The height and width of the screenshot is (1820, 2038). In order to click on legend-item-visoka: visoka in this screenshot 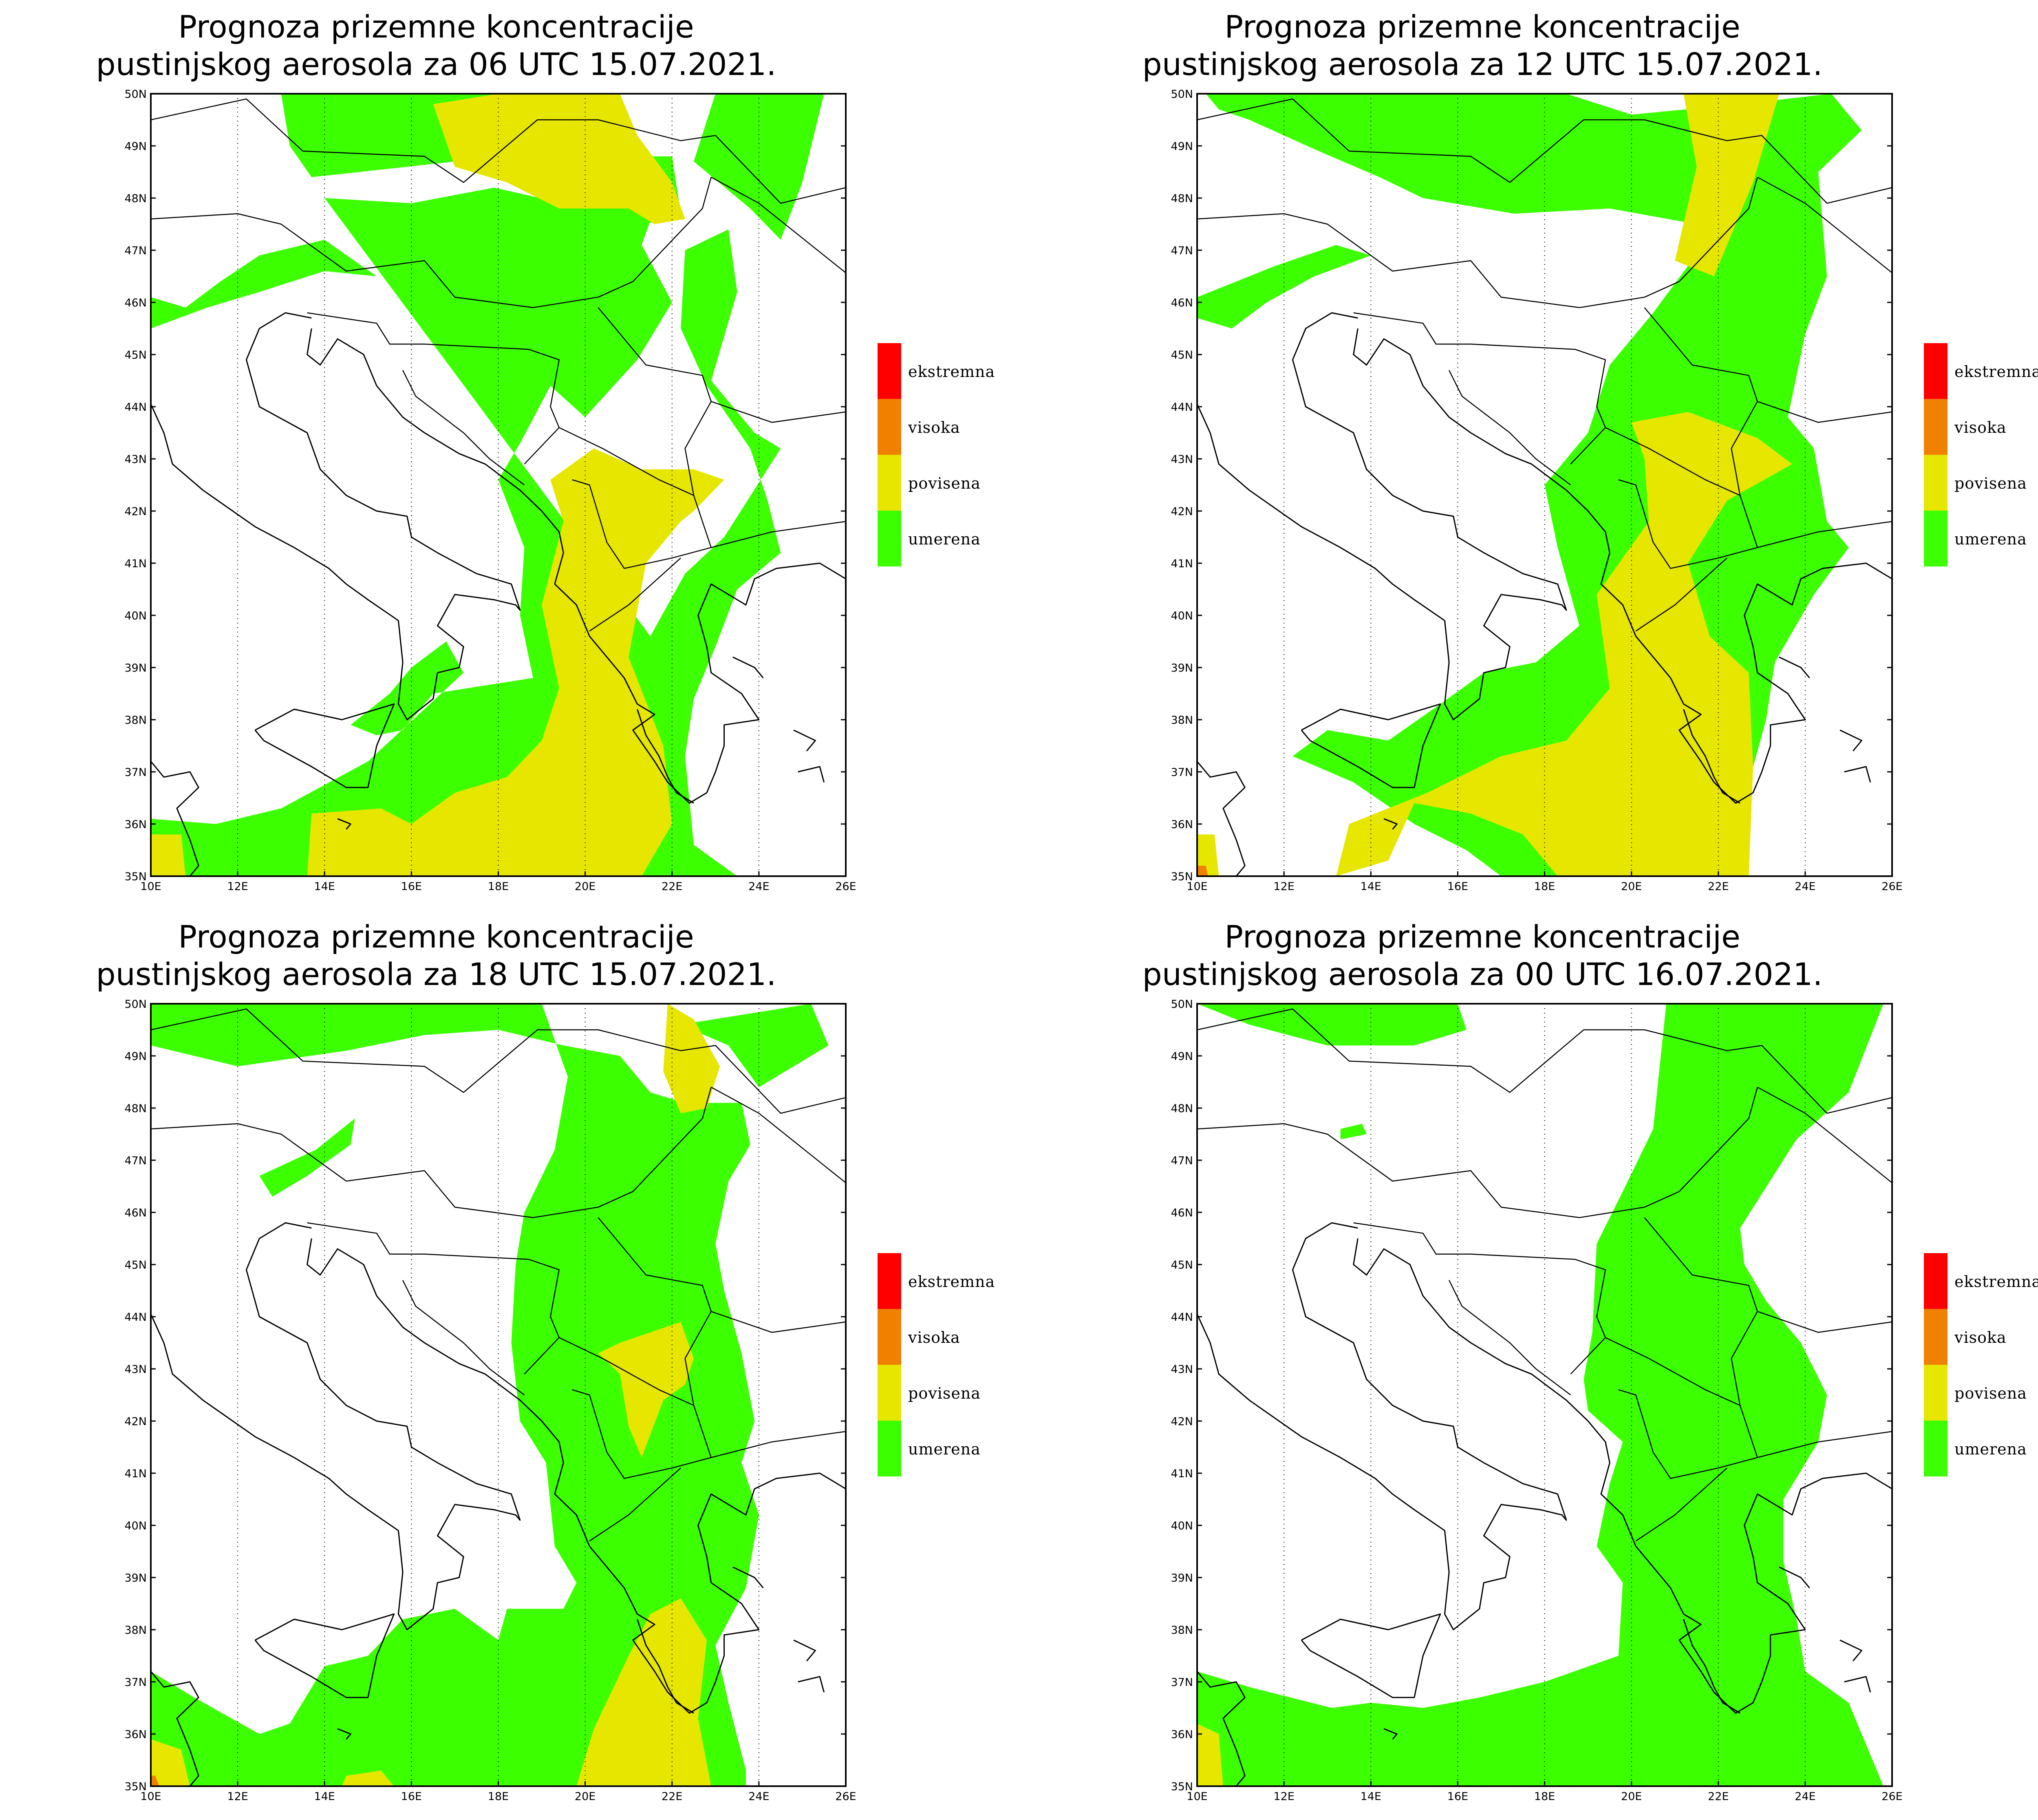, I will do `click(964, 427)`.